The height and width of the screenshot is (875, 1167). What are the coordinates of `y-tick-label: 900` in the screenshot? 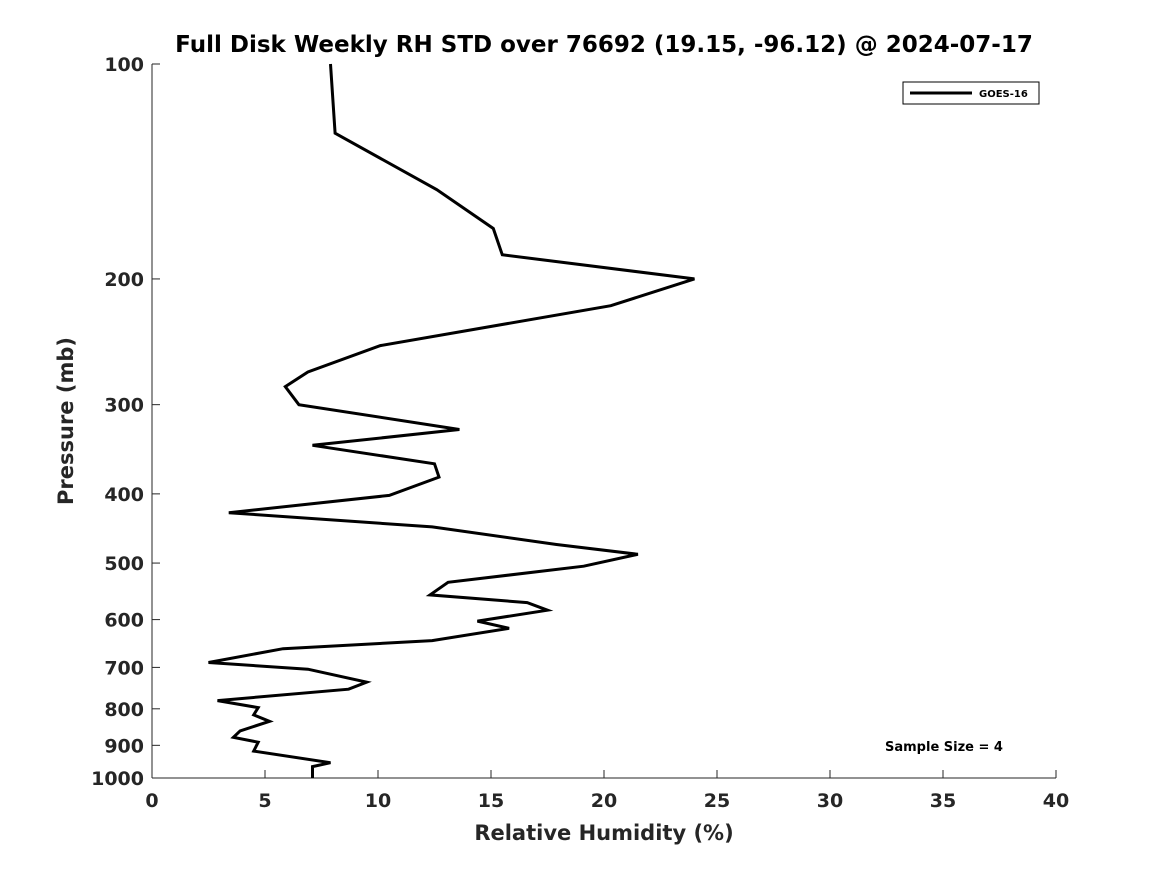 It's located at (124, 746).